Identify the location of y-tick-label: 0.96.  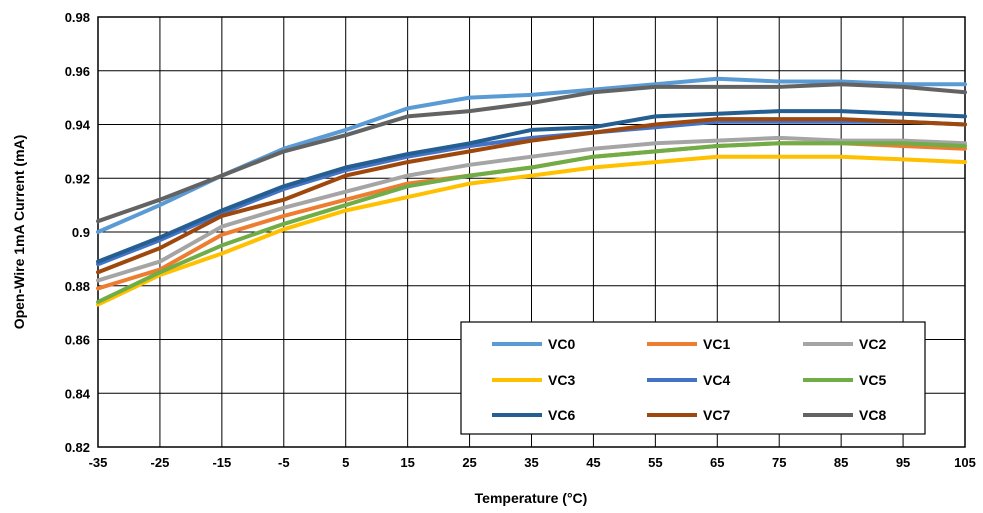
(77, 71).